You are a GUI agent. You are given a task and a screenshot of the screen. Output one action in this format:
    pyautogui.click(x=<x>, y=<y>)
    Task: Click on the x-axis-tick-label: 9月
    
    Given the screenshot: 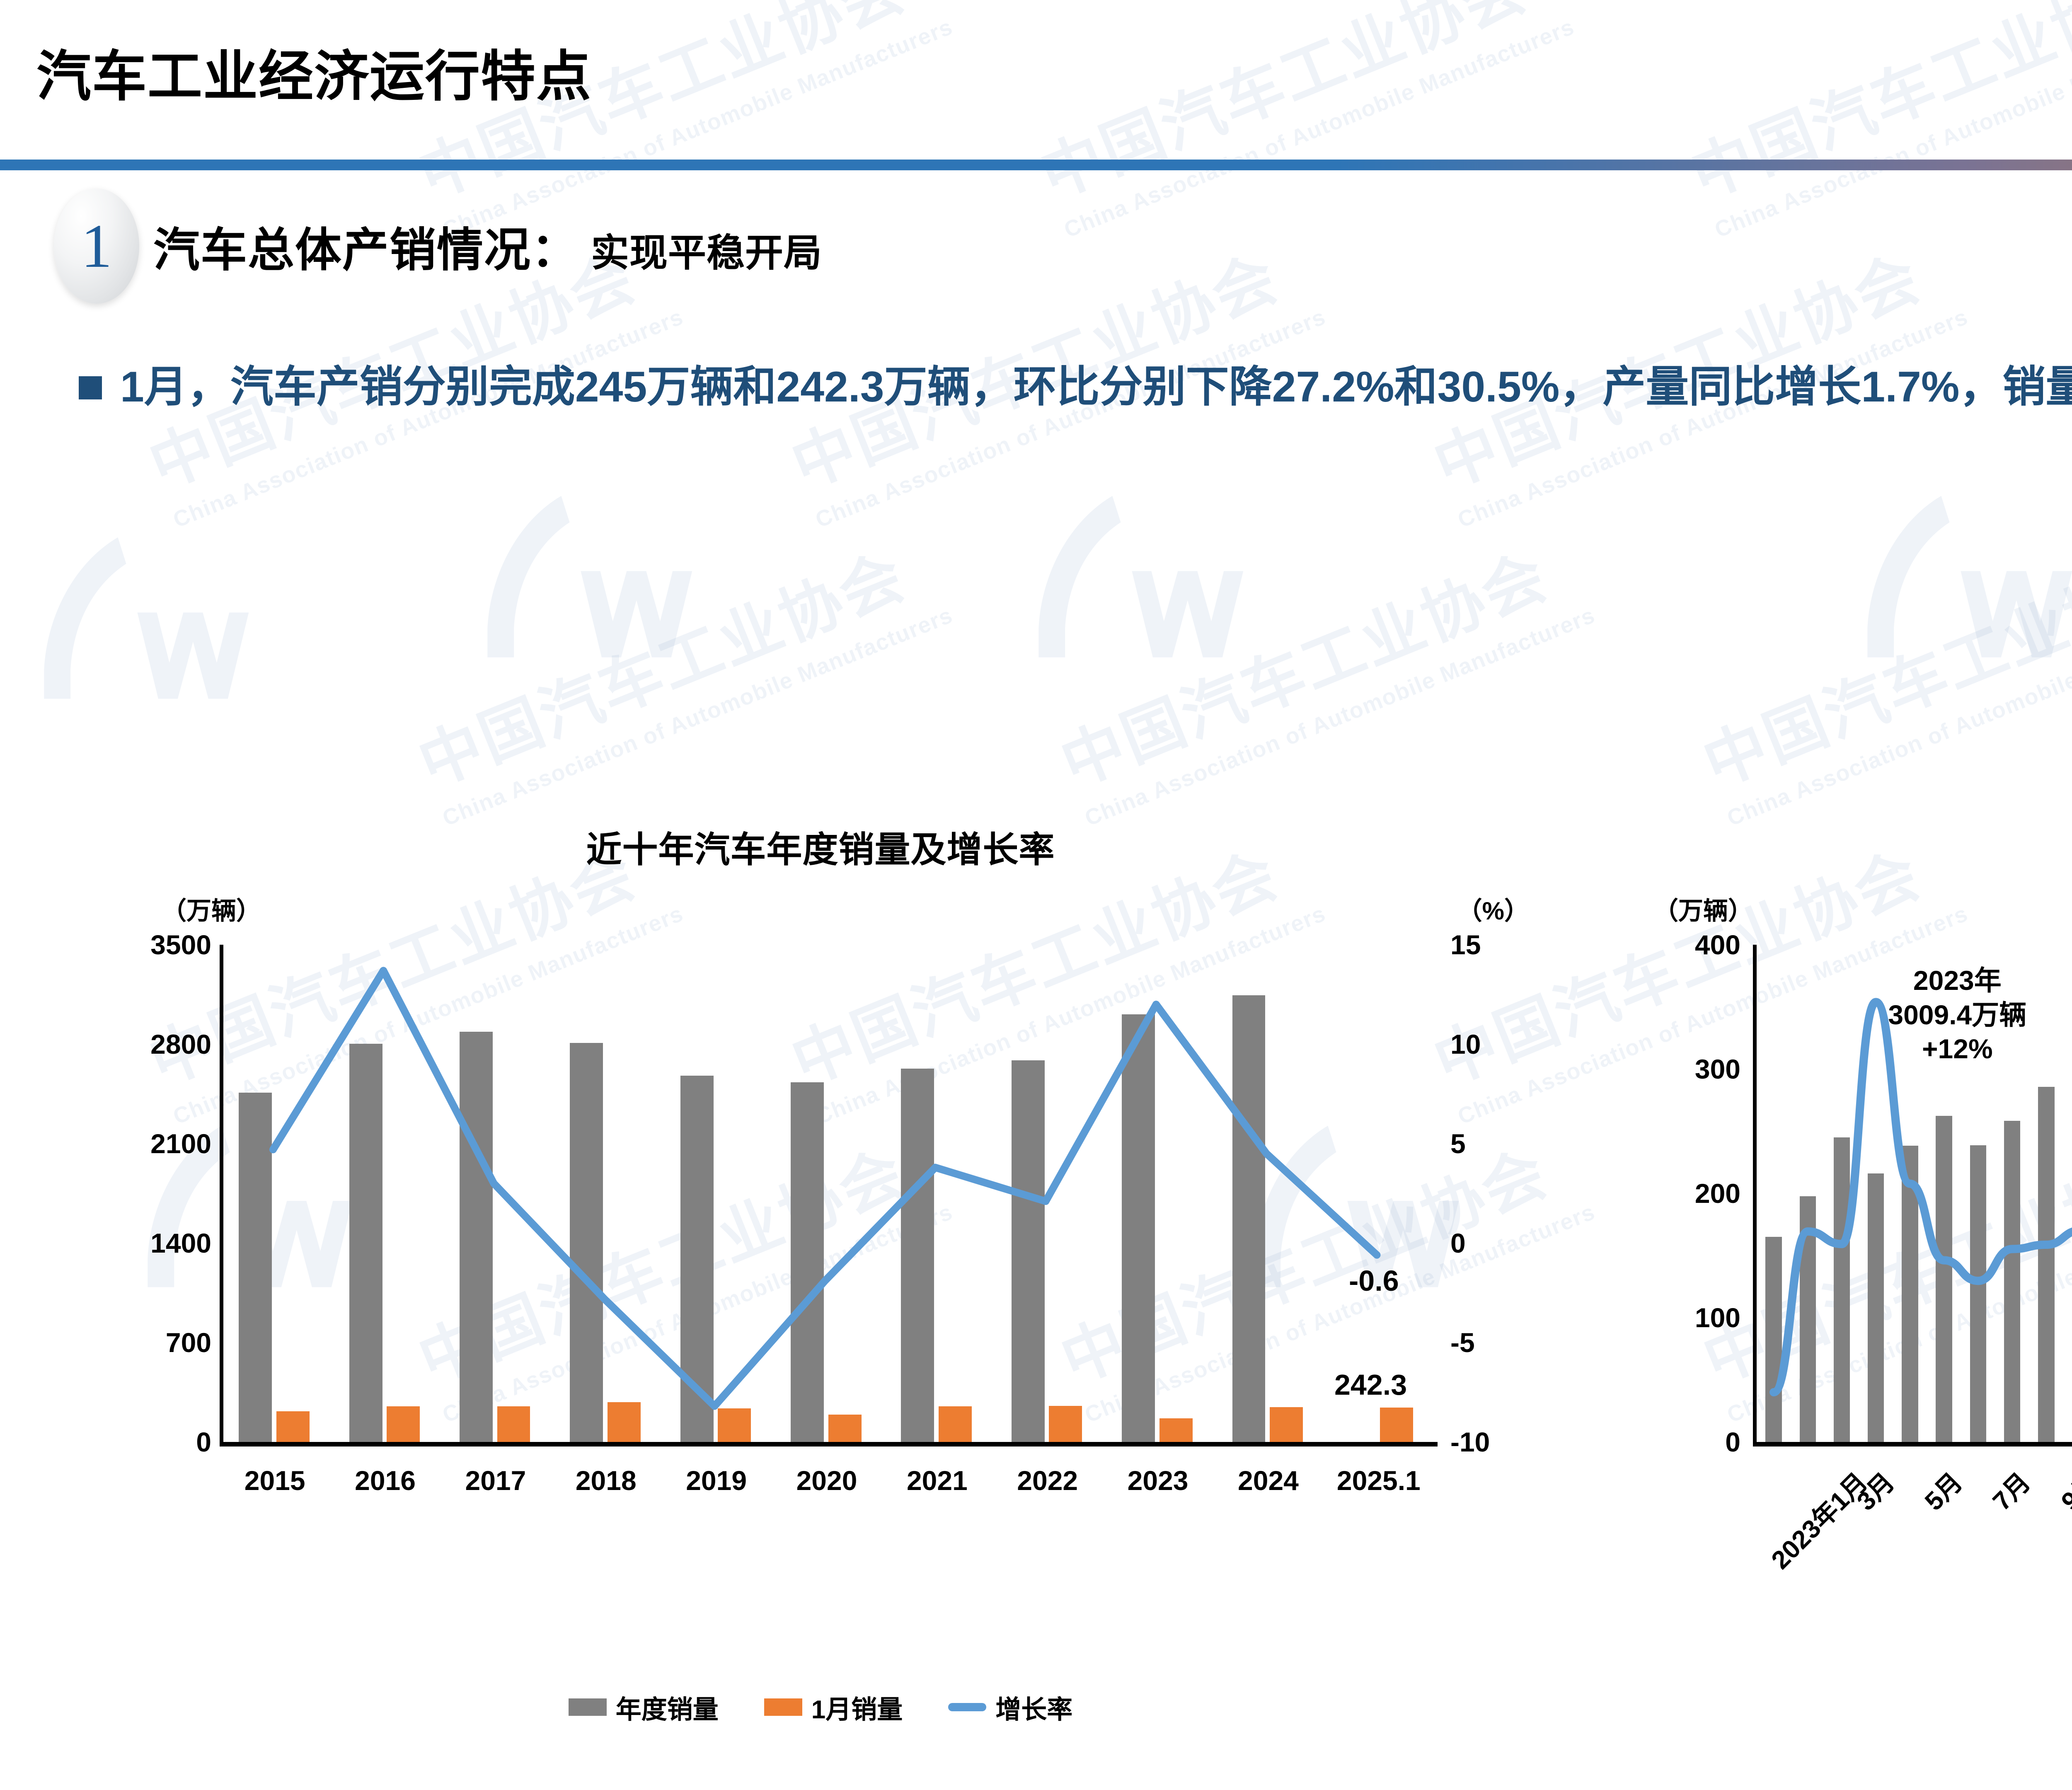 What is the action you would take?
    pyautogui.click(x=2063, y=1492)
    